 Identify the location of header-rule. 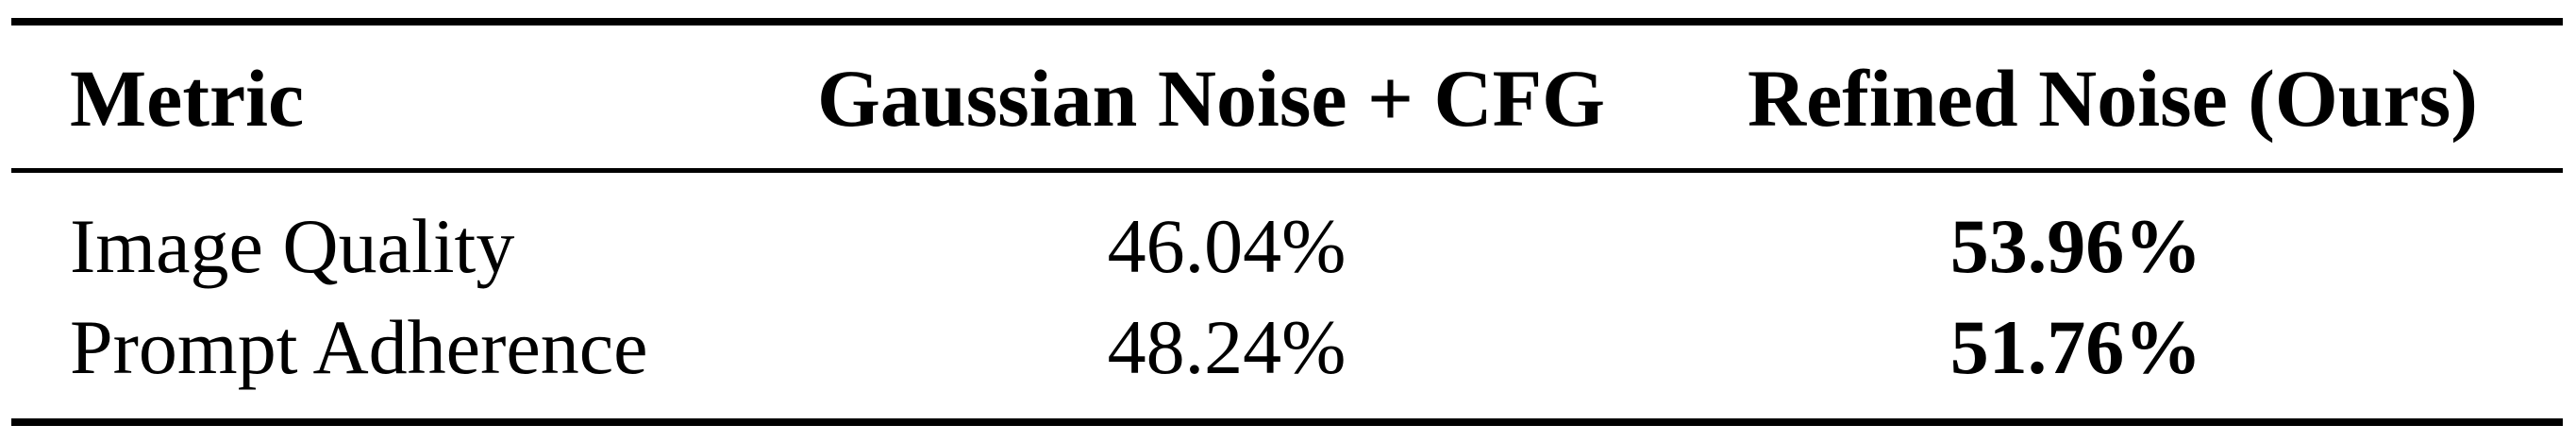
(1287, 170).